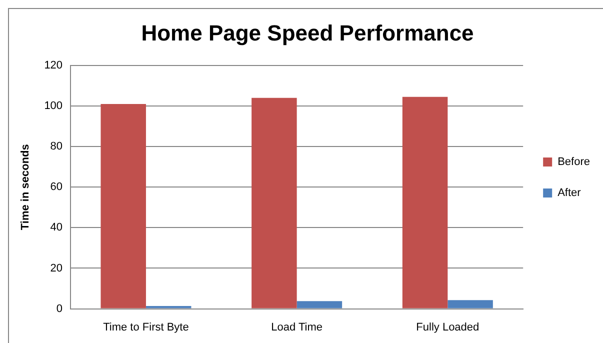  I want to click on x-tick-label: Load Time, so click(297, 327).